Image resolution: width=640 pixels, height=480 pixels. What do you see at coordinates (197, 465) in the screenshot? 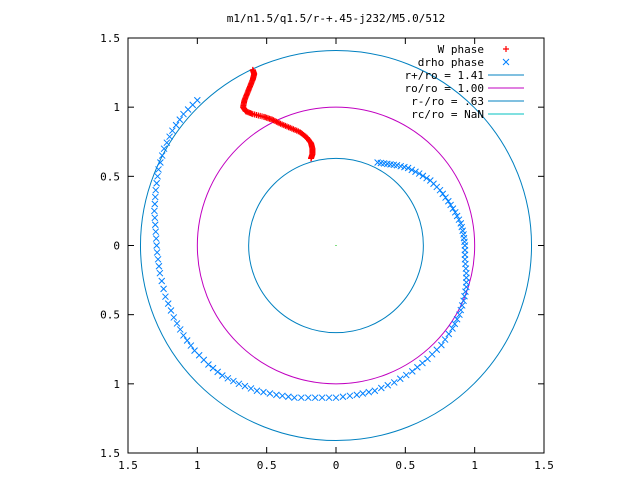
I see `x-tick-label: 1` at bounding box center [197, 465].